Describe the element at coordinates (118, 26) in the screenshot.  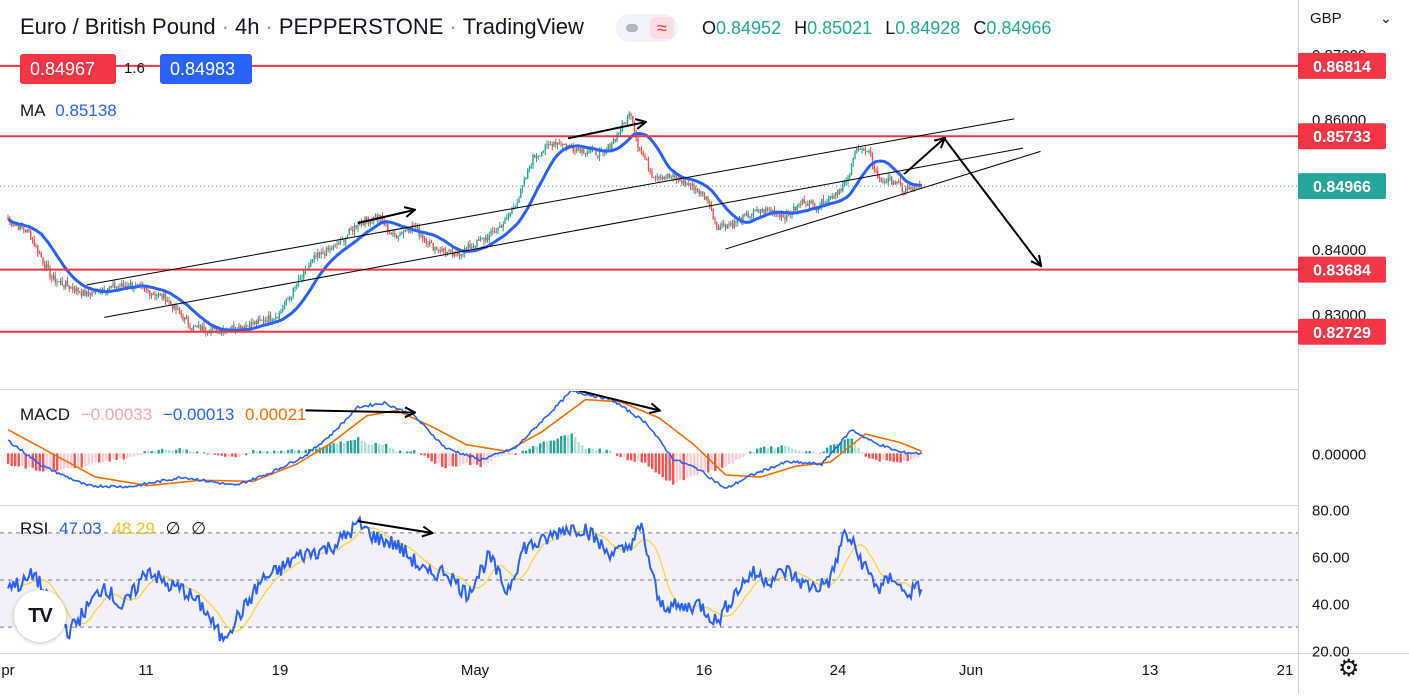
I see `symbol-title: Euro / British Pound` at that location.